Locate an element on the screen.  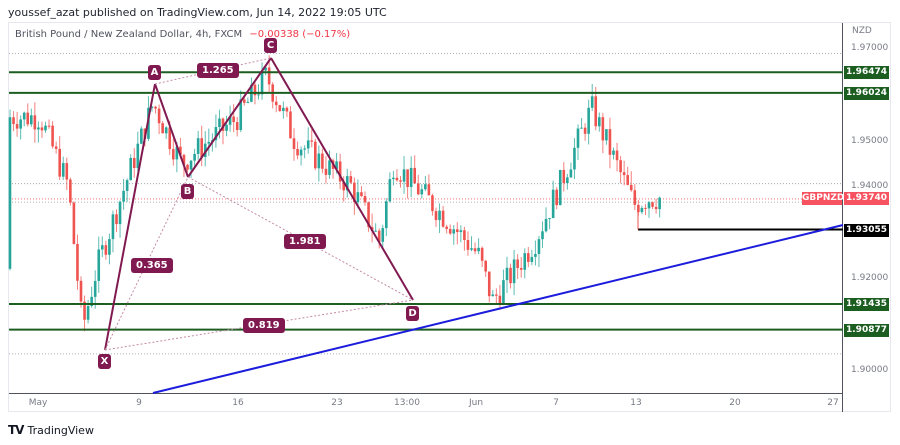
brand-name: TradingView is located at coordinates (60, 430).